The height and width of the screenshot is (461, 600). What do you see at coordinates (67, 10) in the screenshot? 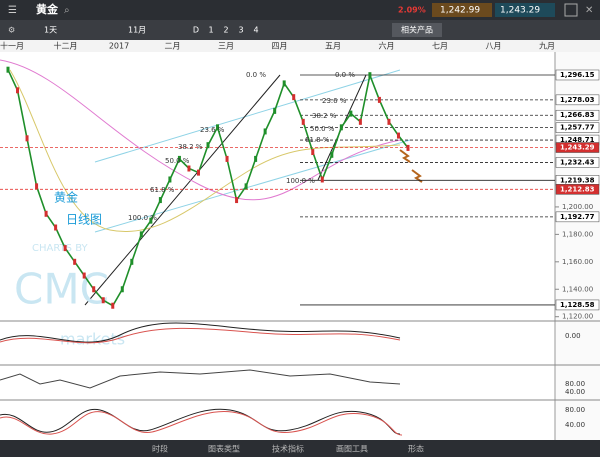
I see `search-icon: ⌕` at bounding box center [67, 10].